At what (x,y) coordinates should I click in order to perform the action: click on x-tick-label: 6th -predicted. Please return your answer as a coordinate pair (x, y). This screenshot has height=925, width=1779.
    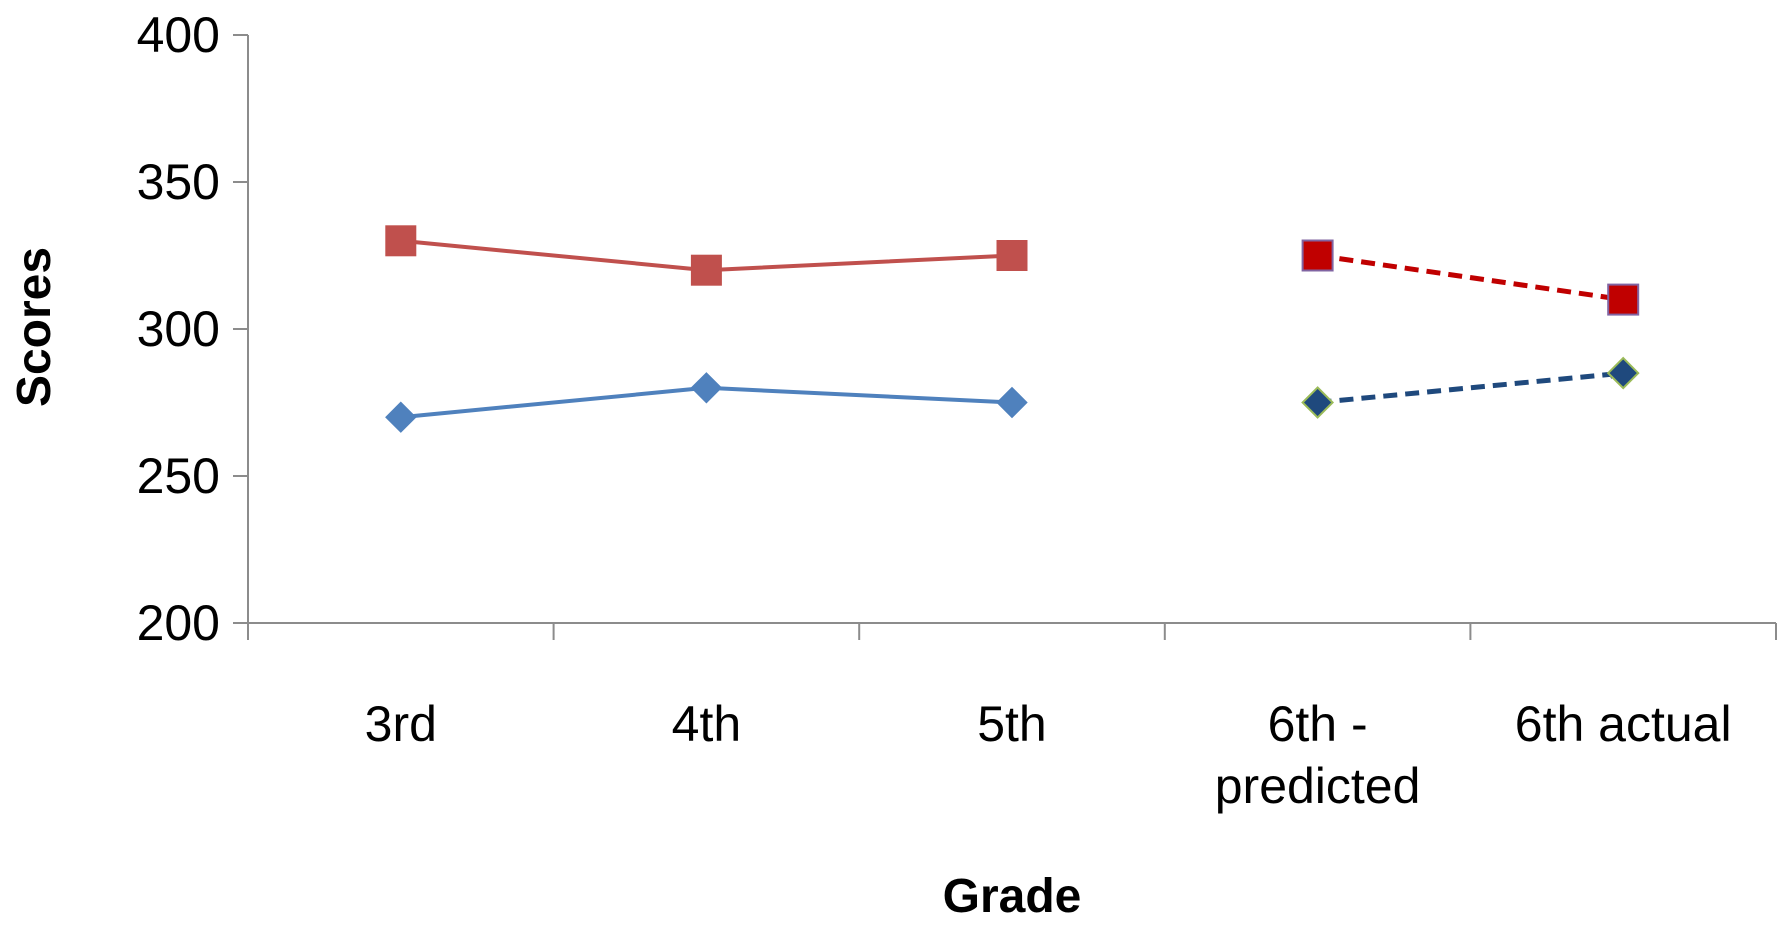
    Looking at the image, I should click on (1318, 755).